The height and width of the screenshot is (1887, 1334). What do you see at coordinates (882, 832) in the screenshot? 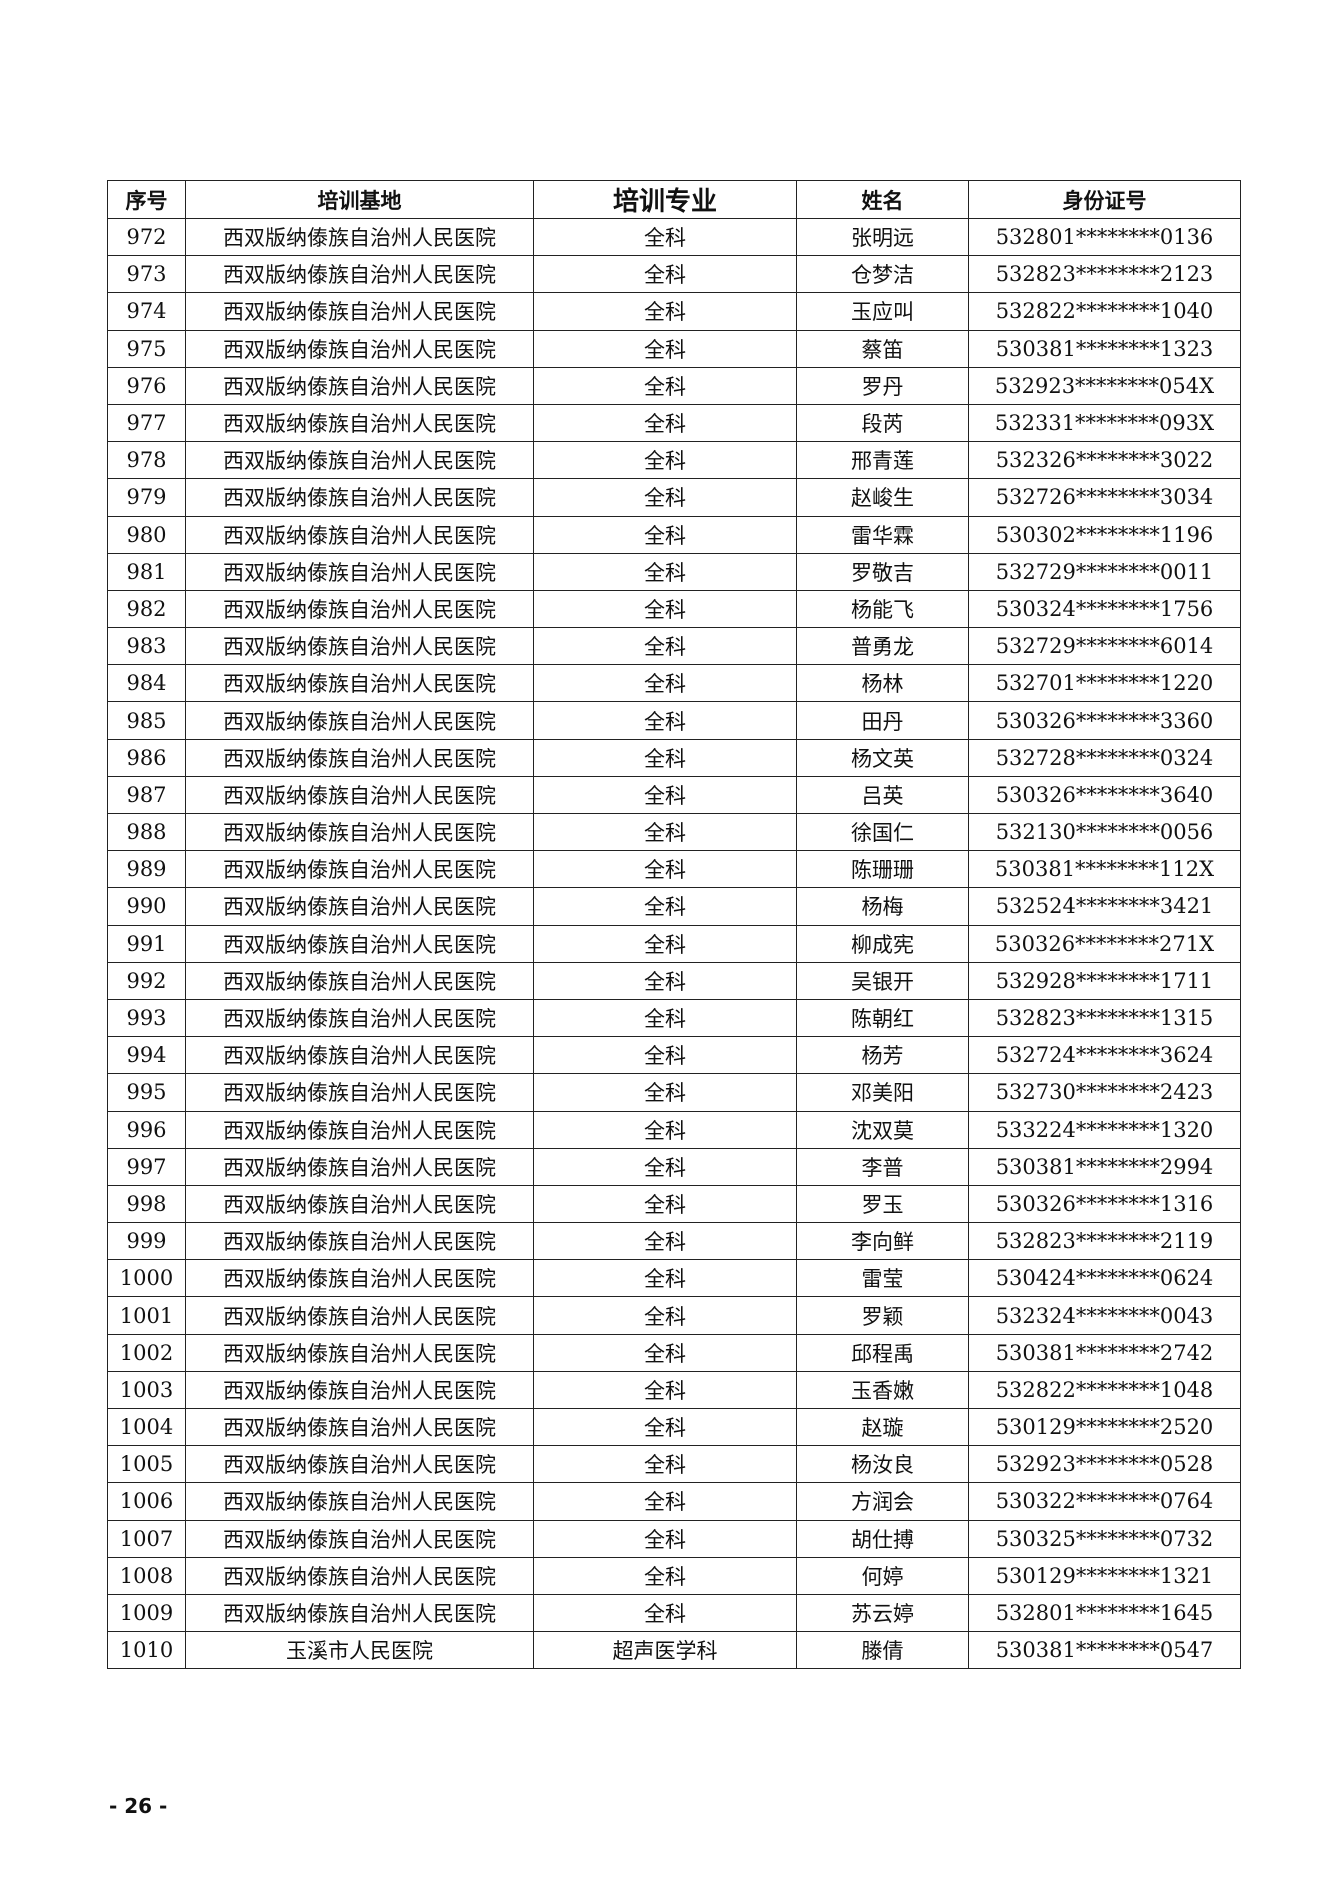
I see `cell-name: 徐国仁` at bounding box center [882, 832].